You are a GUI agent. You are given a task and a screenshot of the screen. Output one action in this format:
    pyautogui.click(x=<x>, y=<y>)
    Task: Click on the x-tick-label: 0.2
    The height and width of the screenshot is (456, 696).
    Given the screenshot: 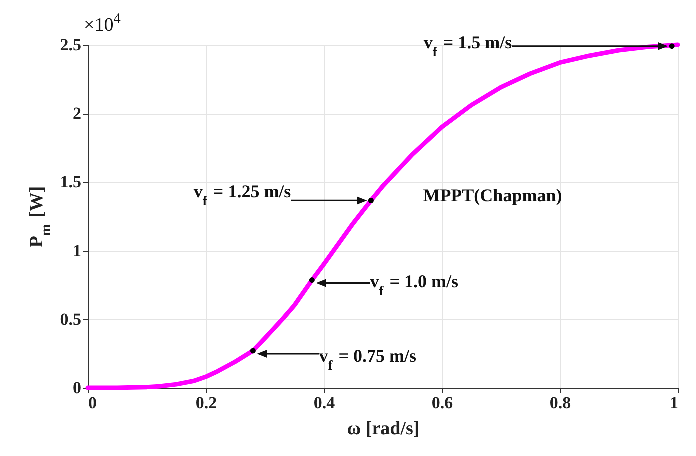 What is the action you would take?
    pyautogui.click(x=207, y=403)
    